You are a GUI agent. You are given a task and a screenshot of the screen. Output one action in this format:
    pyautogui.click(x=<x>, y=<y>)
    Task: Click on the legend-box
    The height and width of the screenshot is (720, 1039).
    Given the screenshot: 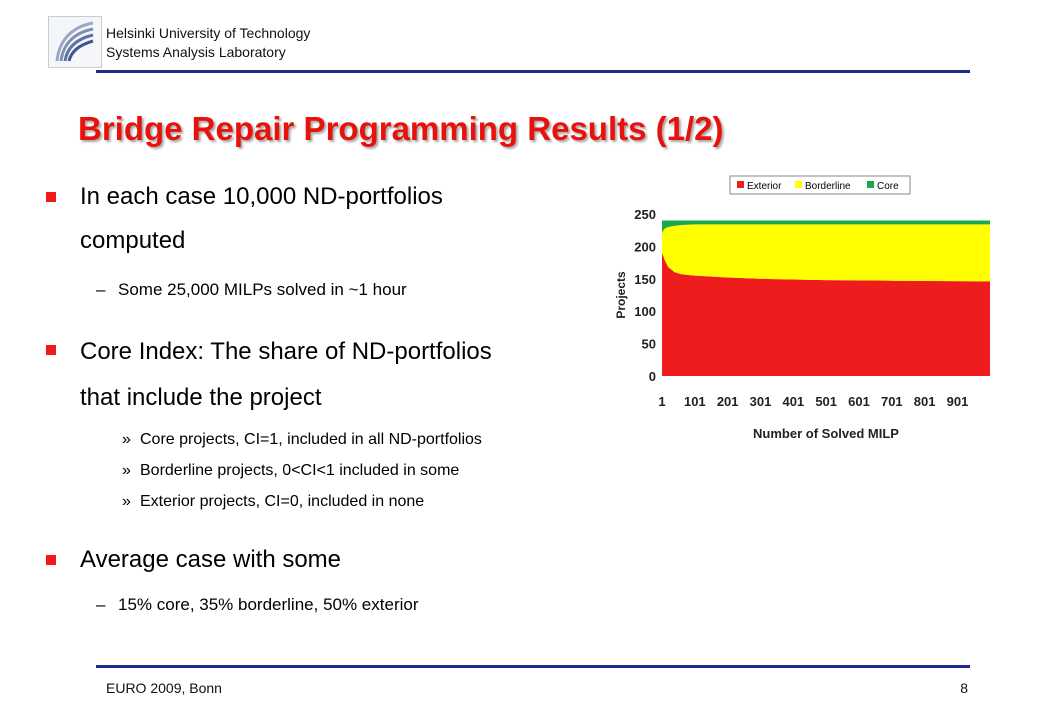 What is the action you would take?
    pyautogui.click(x=820, y=185)
    